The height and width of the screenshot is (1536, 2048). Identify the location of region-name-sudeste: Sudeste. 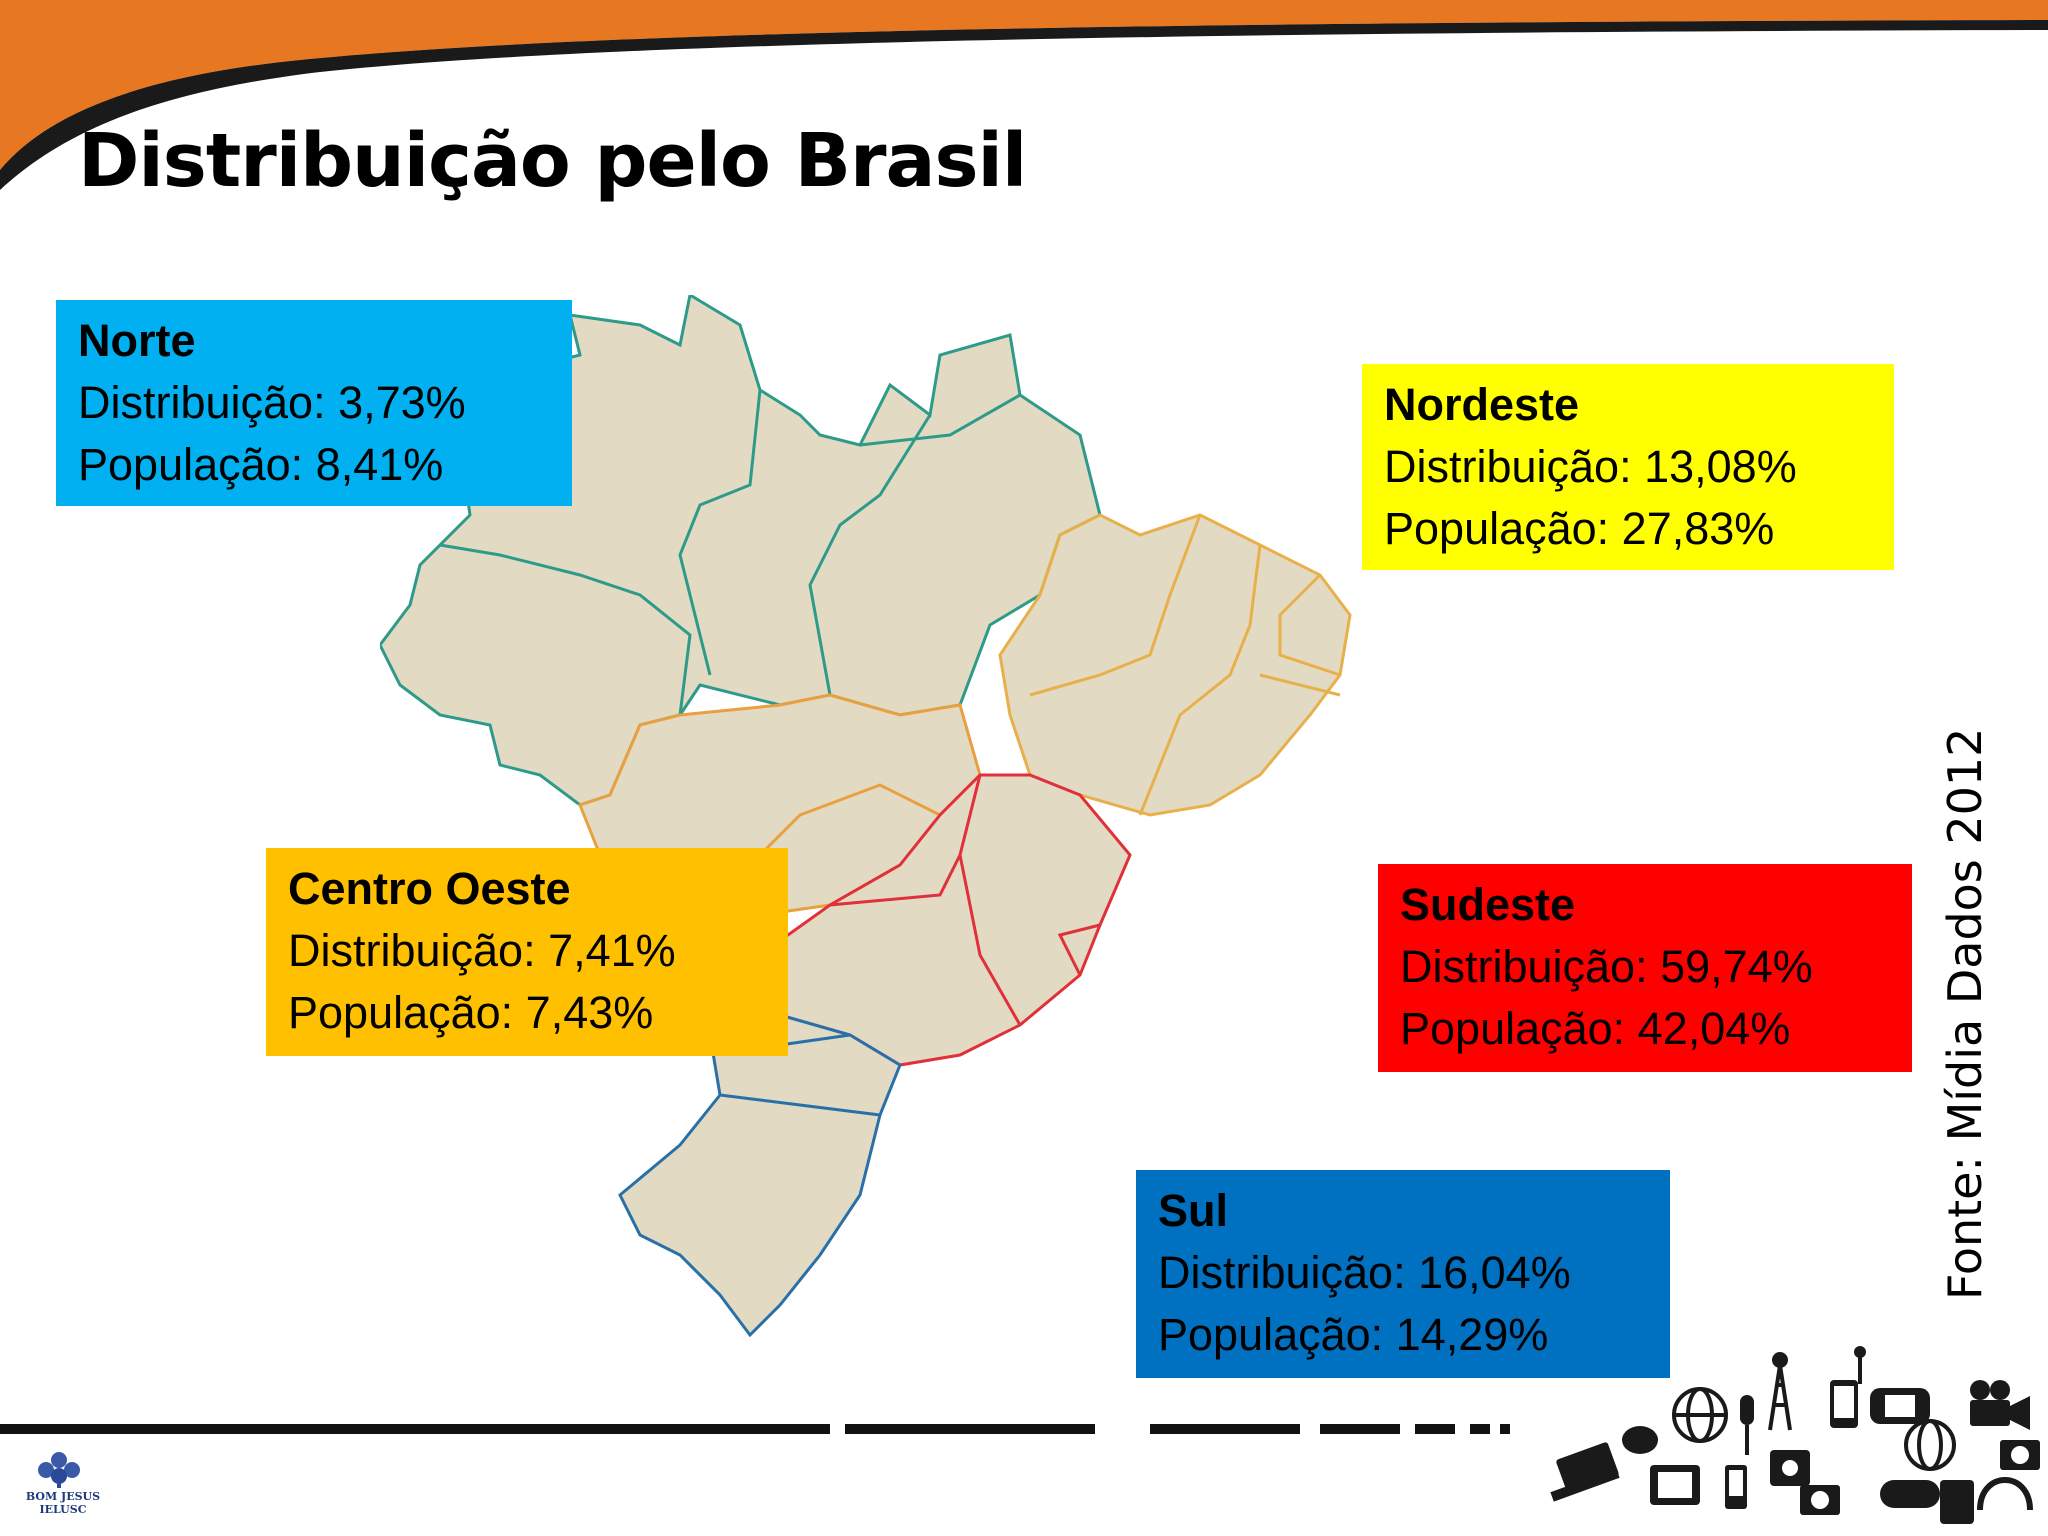
(1488, 904).